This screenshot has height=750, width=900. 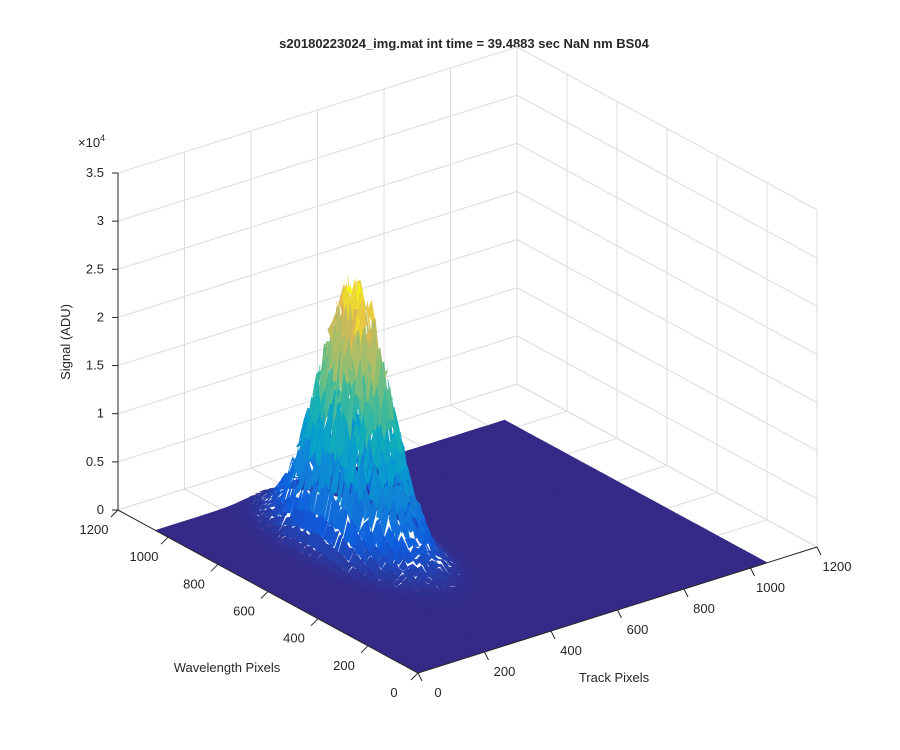 I want to click on z-exponent-label: ×10⁴, so click(x=91, y=141).